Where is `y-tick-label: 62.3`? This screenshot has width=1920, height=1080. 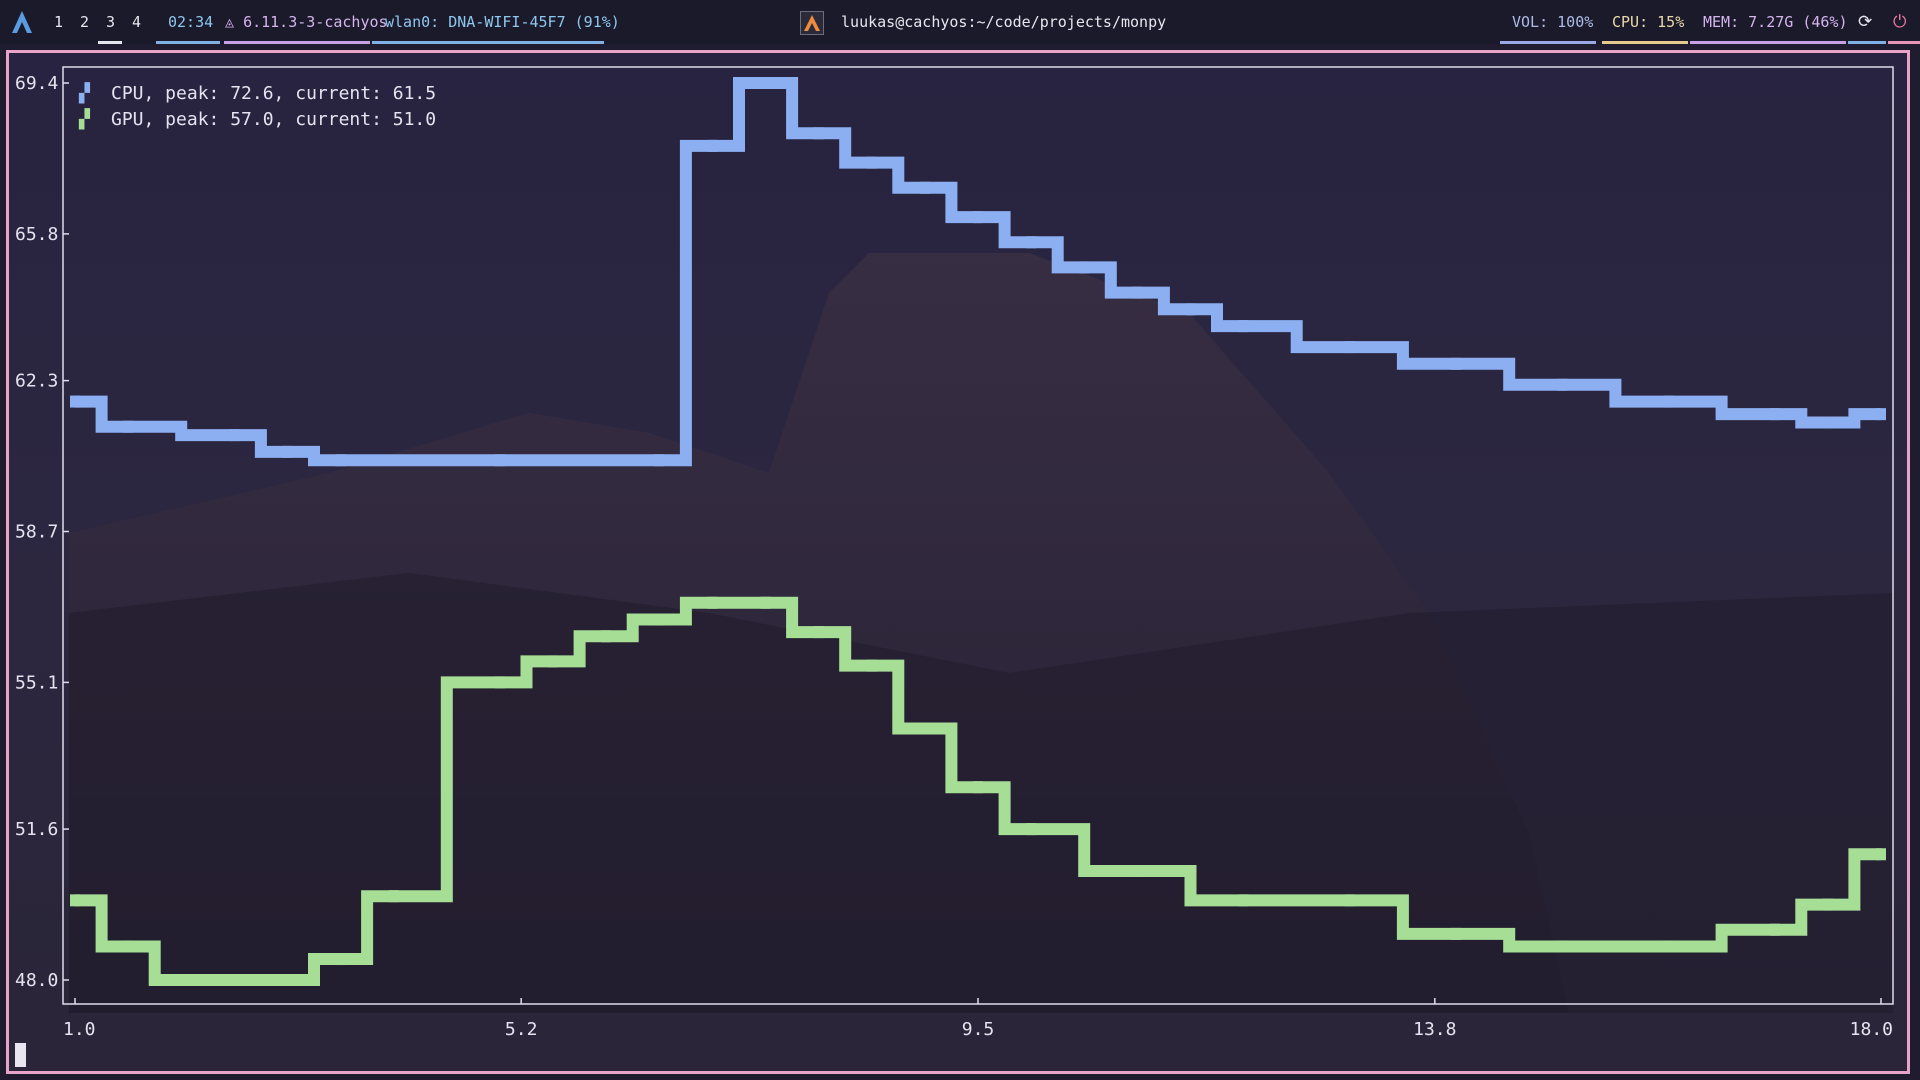 y-tick-label: 62.3 is located at coordinates (36, 381).